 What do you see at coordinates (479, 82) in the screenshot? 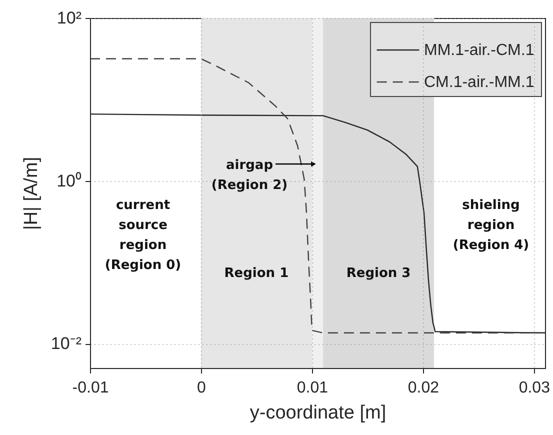
I see `legend-label: CM.1-air.-MM.1` at bounding box center [479, 82].